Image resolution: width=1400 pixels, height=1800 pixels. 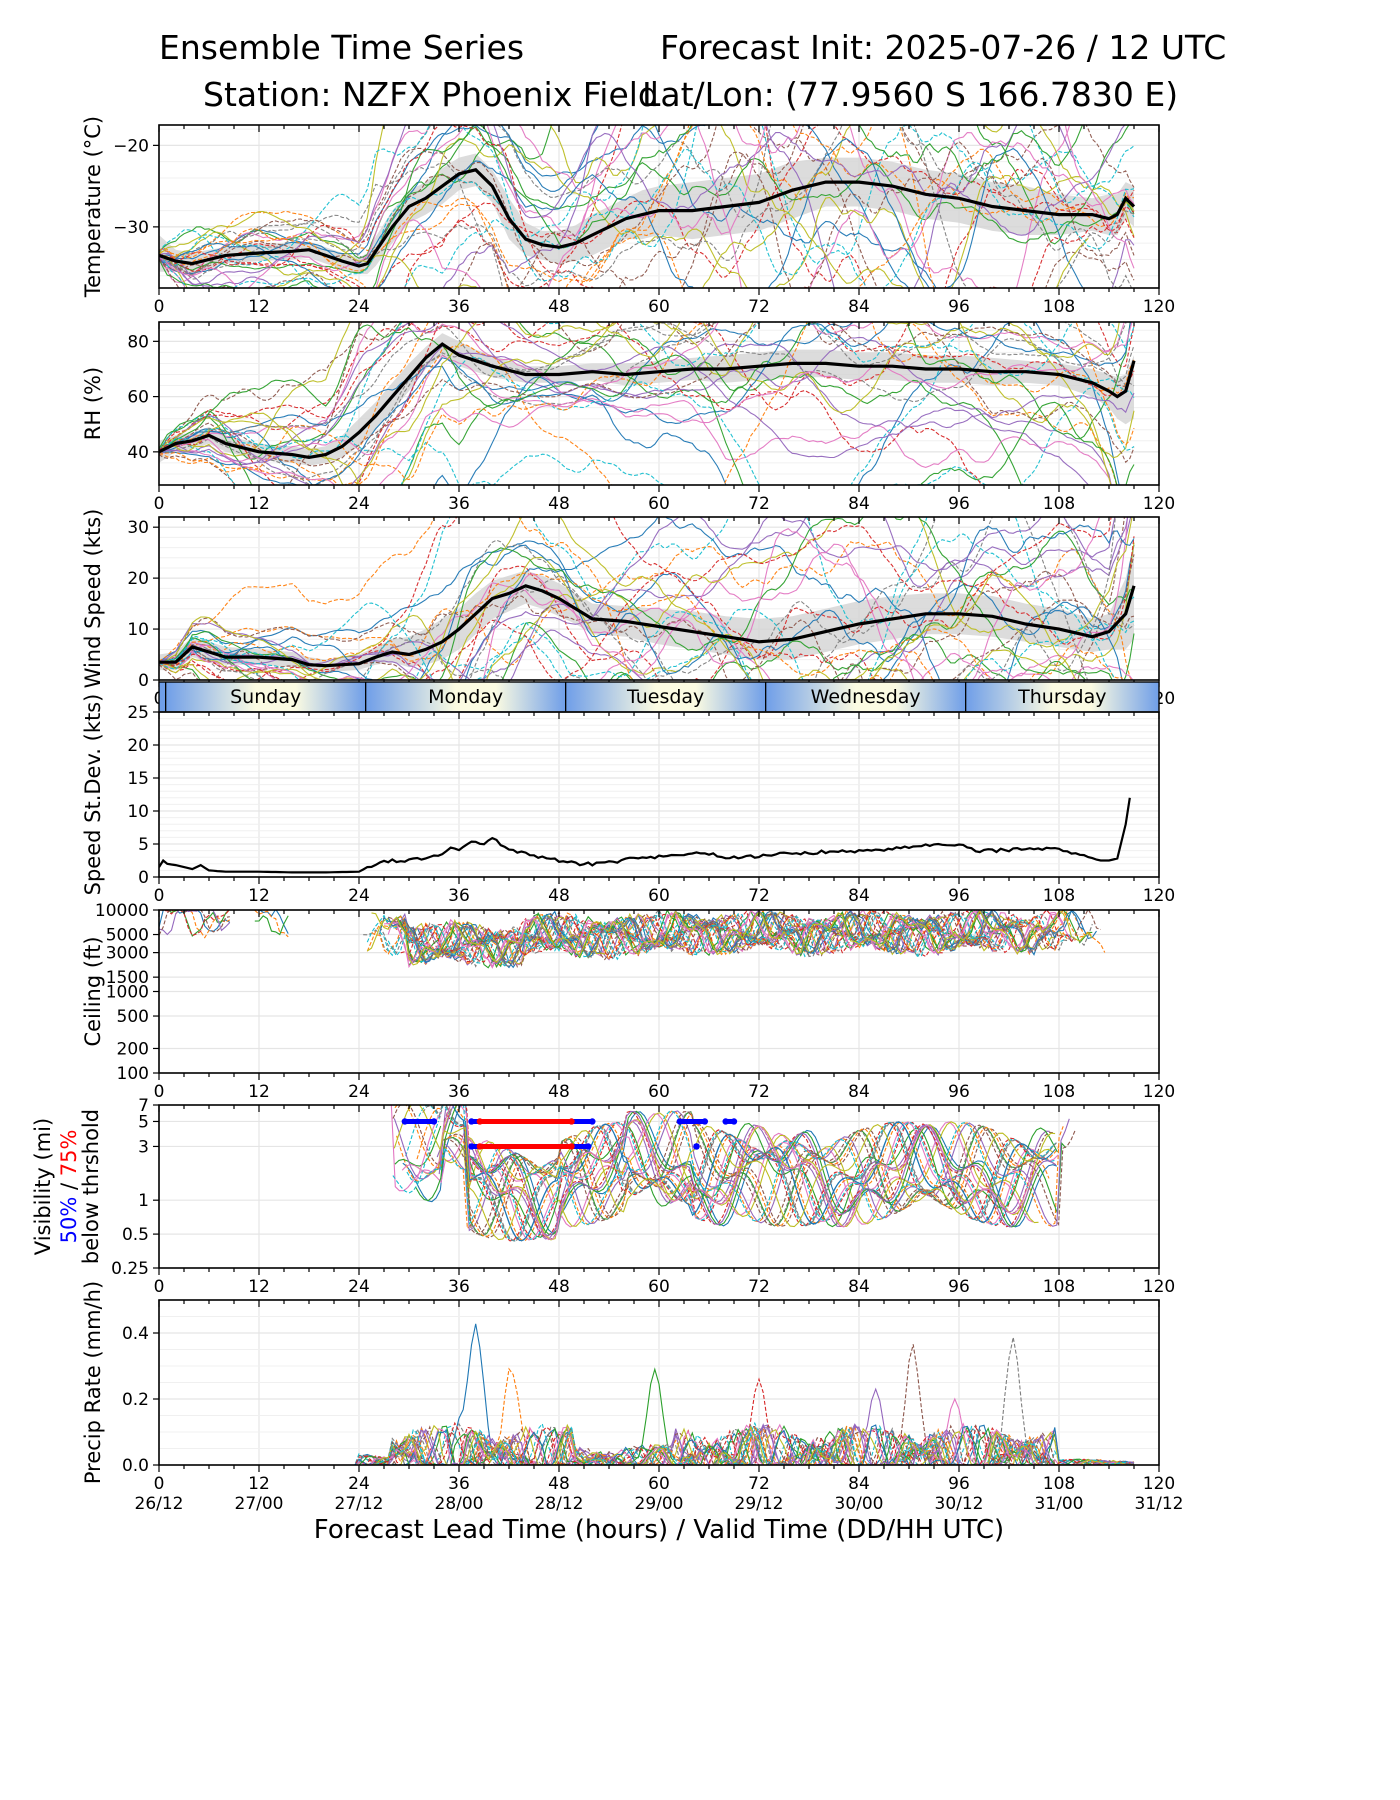 What do you see at coordinates (643, 795) in the screenshot?
I see `panel-speed_stdev: 25 20 15 10 5 0` at bounding box center [643, 795].